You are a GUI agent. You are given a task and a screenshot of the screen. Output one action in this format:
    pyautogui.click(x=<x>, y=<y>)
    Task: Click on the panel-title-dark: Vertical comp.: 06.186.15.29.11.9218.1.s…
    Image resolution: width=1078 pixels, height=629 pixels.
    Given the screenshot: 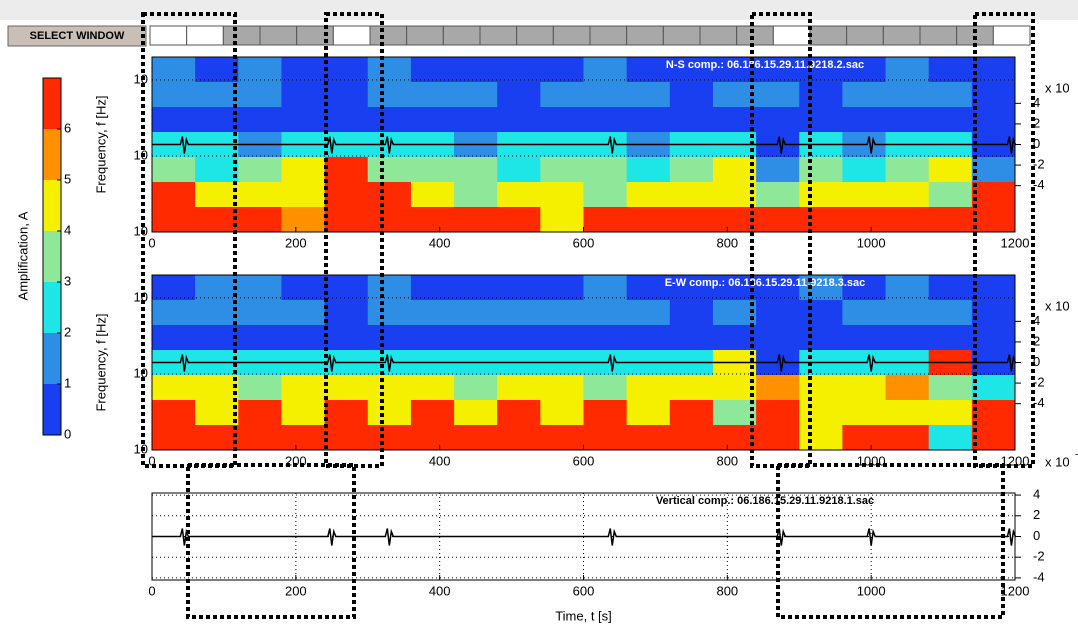 What is the action you would take?
    pyautogui.click(x=765, y=501)
    